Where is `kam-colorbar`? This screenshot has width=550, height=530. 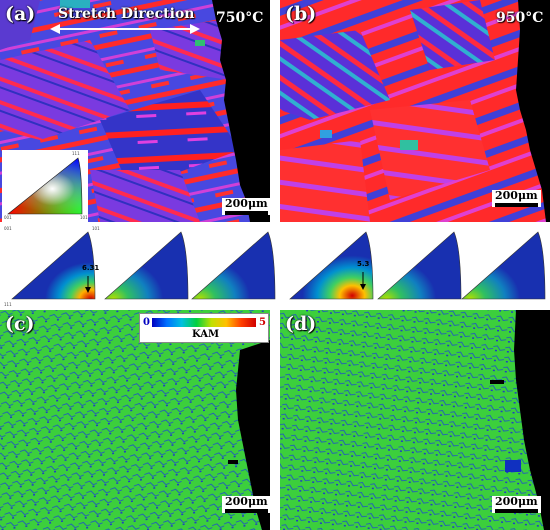
kam-colorbar is located at coordinates (204, 322).